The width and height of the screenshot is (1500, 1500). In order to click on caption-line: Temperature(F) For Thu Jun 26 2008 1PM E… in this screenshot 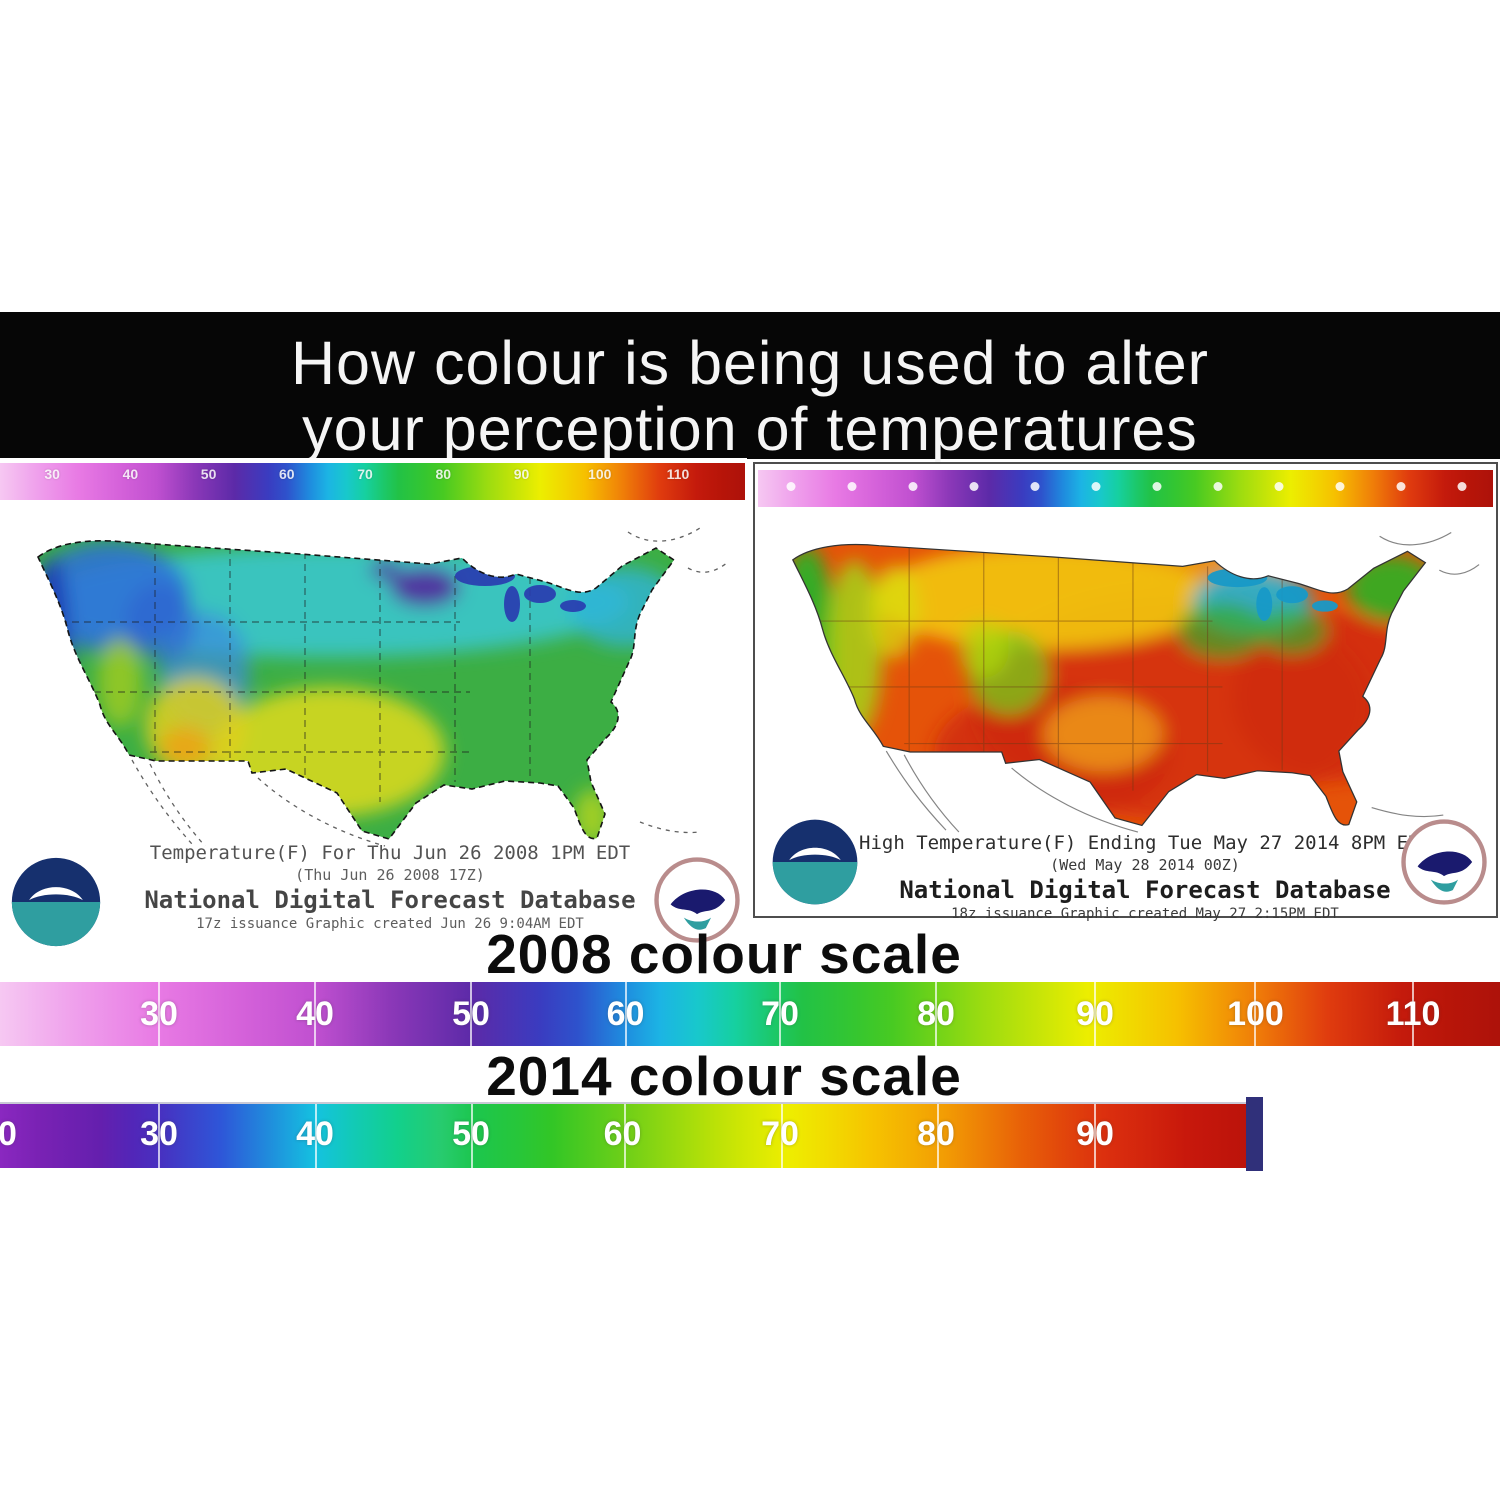, I will do `click(390, 853)`.